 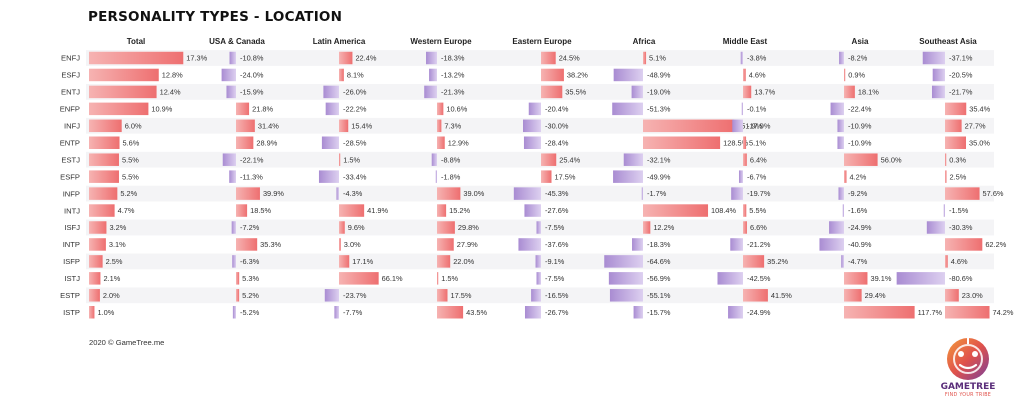 I want to click on region-value-label: -1.8%, so click(x=451, y=176).